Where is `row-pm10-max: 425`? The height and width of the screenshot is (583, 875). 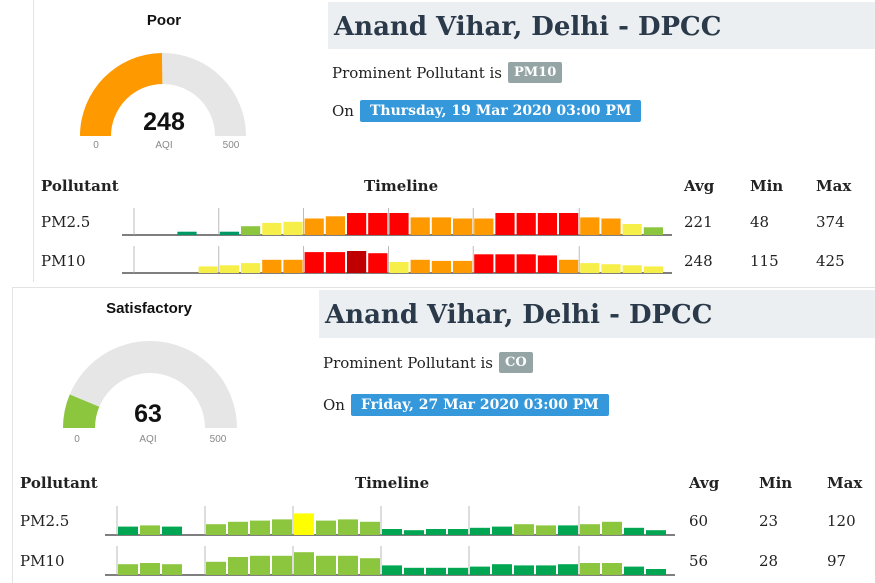
row-pm10-max: 425 is located at coordinates (830, 261).